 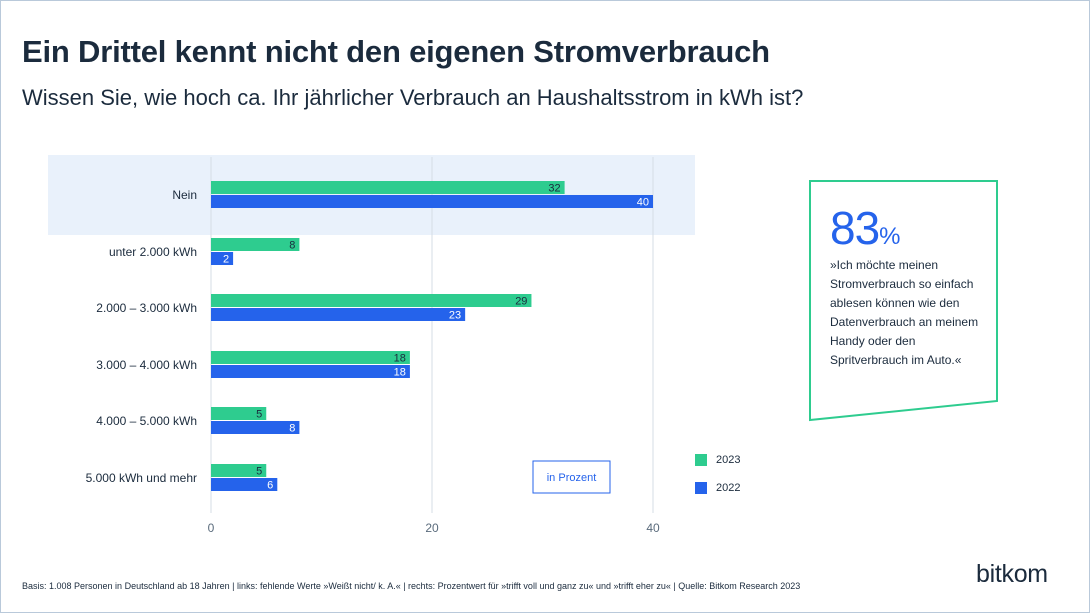 What do you see at coordinates (153, 252) in the screenshot?
I see `category-label: unter 2.000 kWh` at bounding box center [153, 252].